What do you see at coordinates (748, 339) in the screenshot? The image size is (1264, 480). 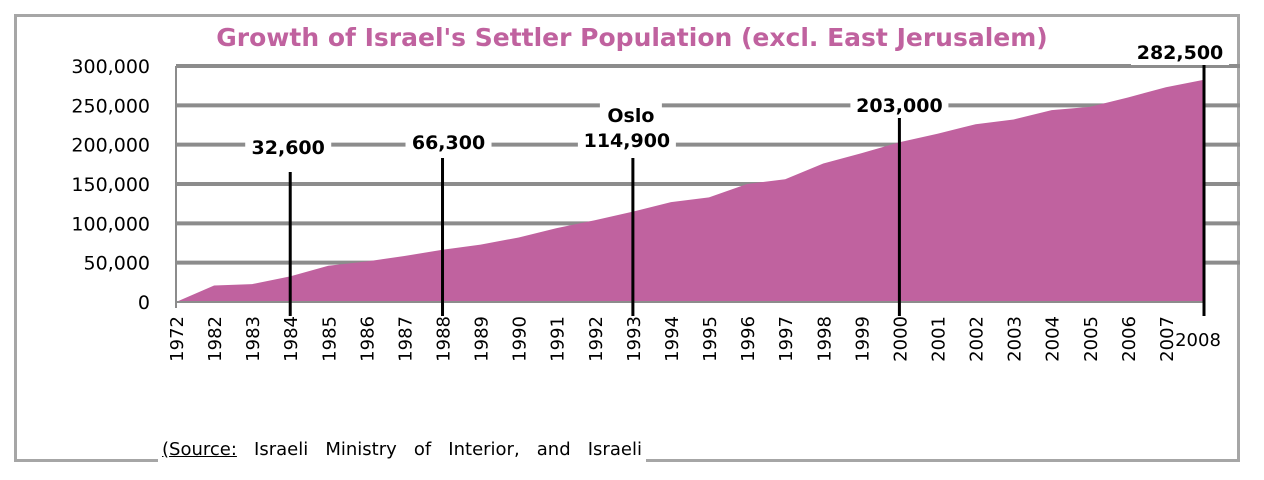 I see `x-tick-label: 1996` at bounding box center [748, 339].